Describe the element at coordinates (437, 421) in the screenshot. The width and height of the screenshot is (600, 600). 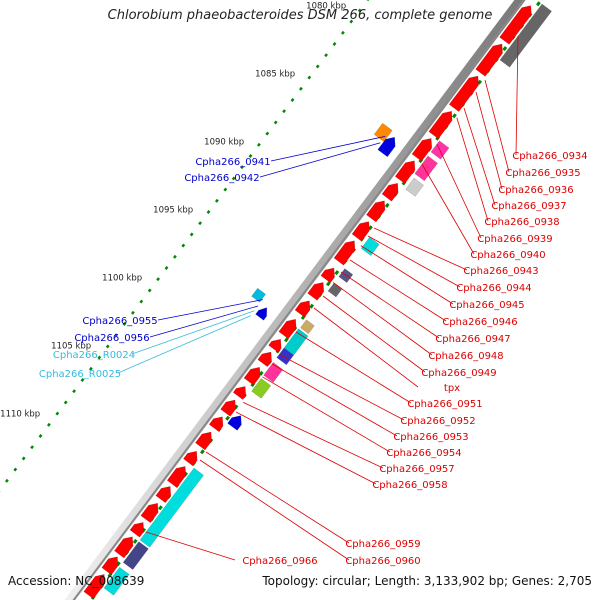
I see `gene-label-right: Cpha266_0952` at that location.